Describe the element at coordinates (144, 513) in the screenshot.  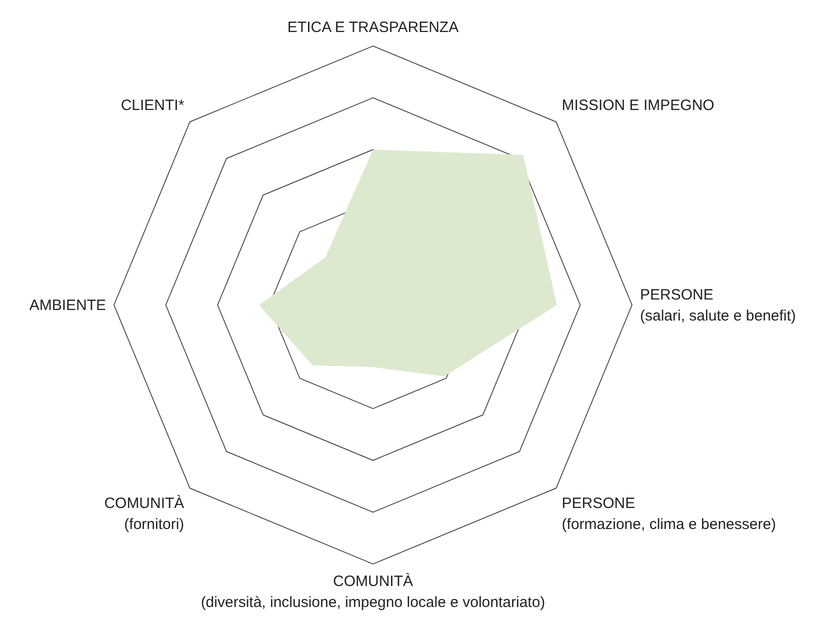
I see `spoke-label: COMUNITÀ (fornitori)` at that location.